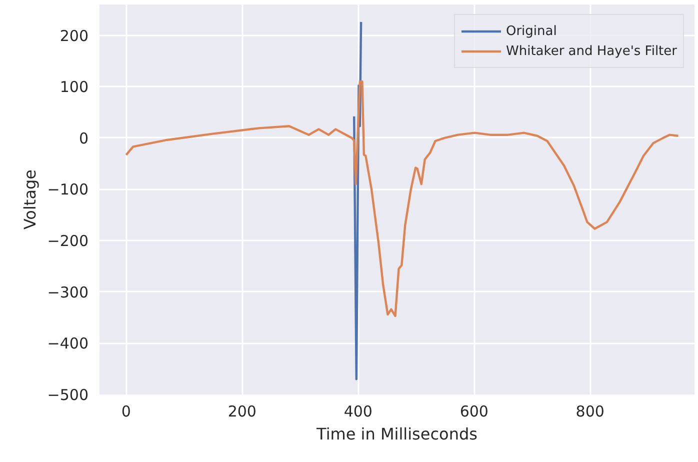 The height and width of the screenshot is (462, 698). What do you see at coordinates (357, 200) in the screenshot?
I see `line-series` at bounding box center [357, 200].